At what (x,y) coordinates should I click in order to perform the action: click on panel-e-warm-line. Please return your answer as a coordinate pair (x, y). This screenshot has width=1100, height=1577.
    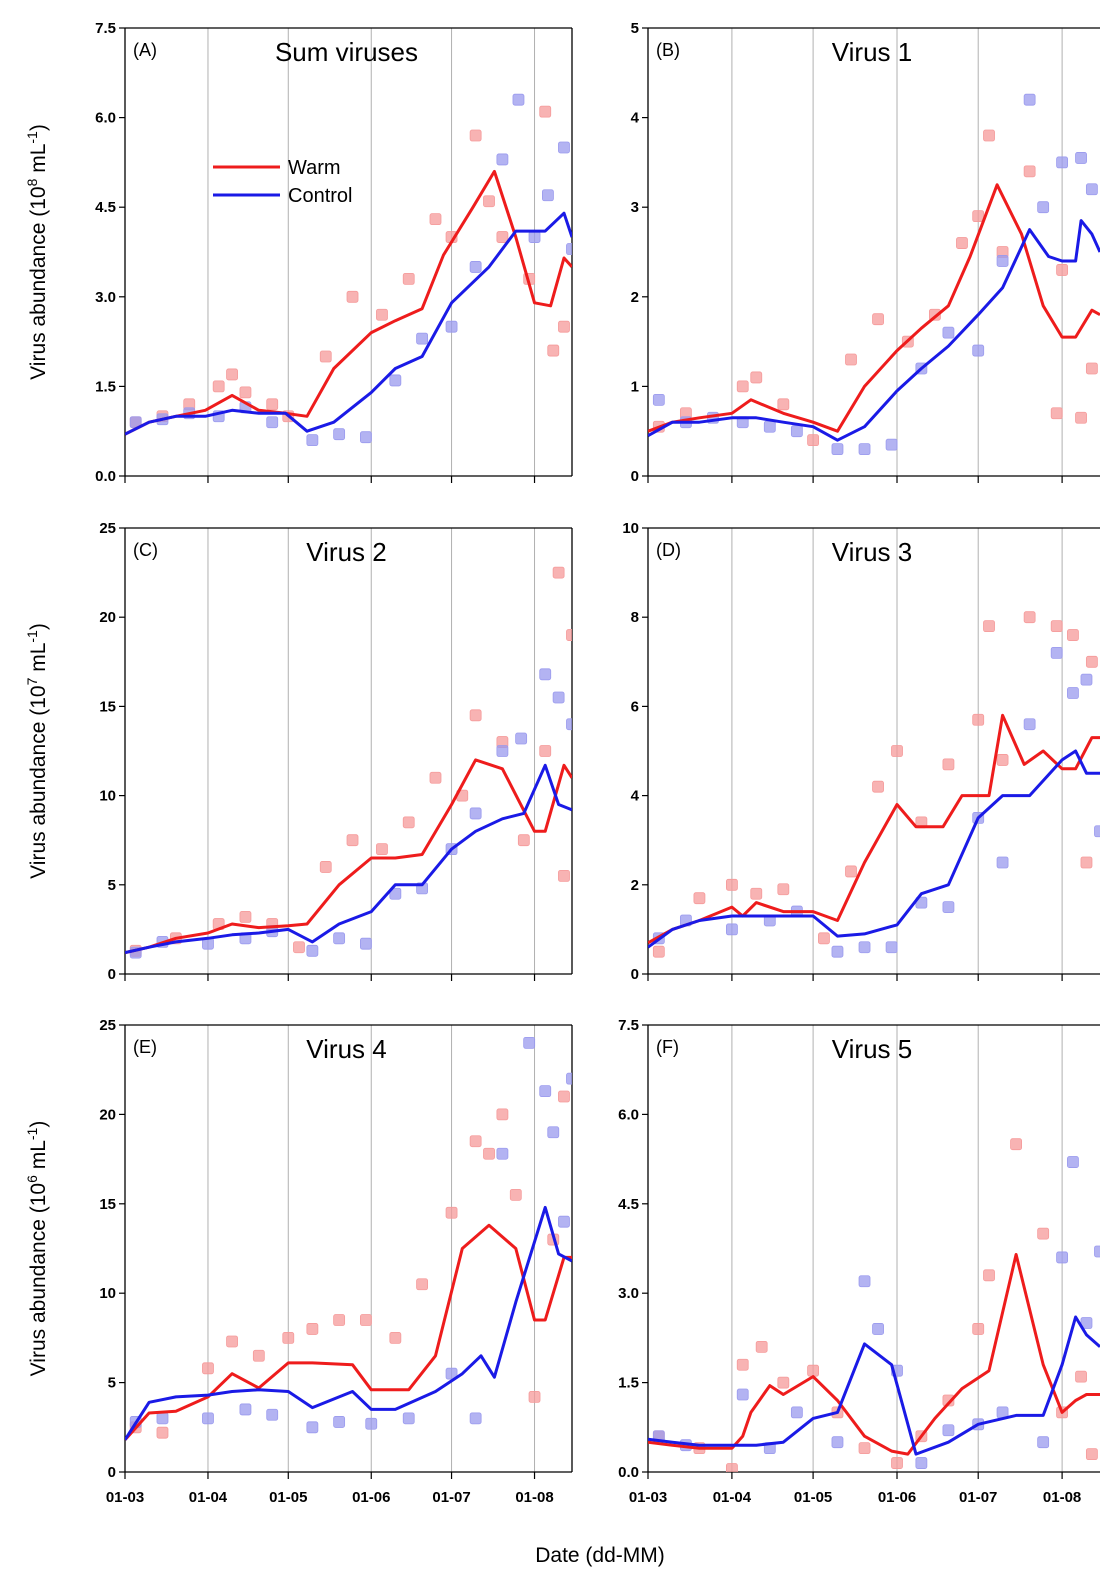
    Looking at the image, I should click on (348, 1332).